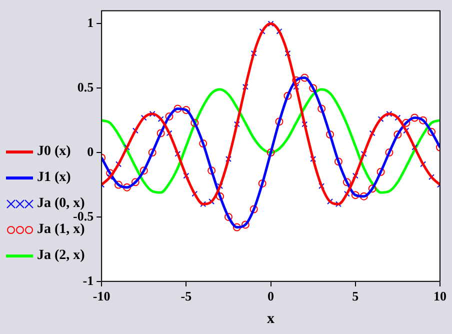 This screenshot has width=452, height=334. I want to click on y-tick-label: 1, so click(90, 22).